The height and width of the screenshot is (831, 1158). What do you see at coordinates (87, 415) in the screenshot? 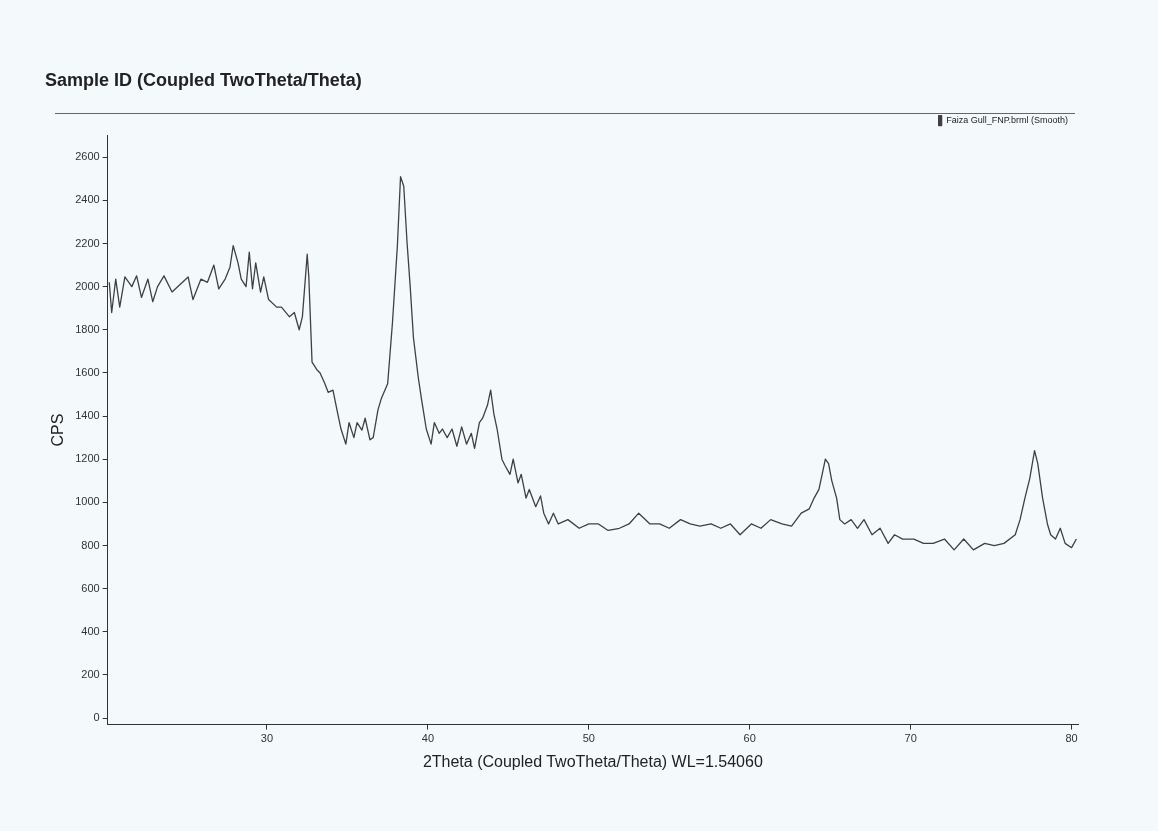
I see `y-tick-label: 1400` at bounding box center [87, 415].